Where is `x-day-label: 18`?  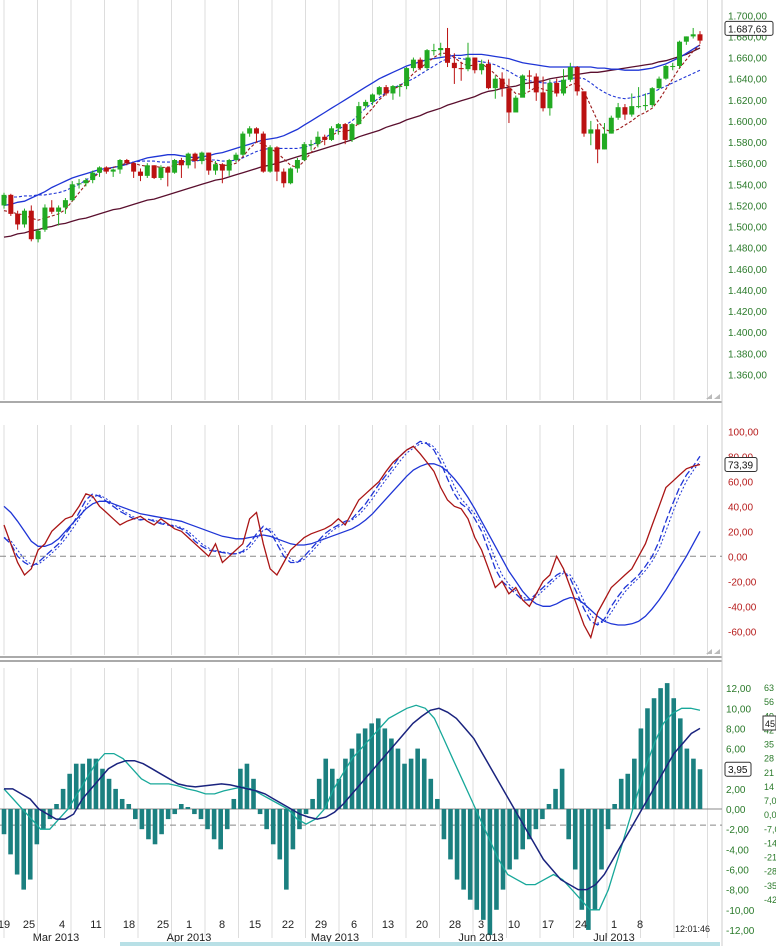 x-day-label: 18 is located at coordinates (129, 925).